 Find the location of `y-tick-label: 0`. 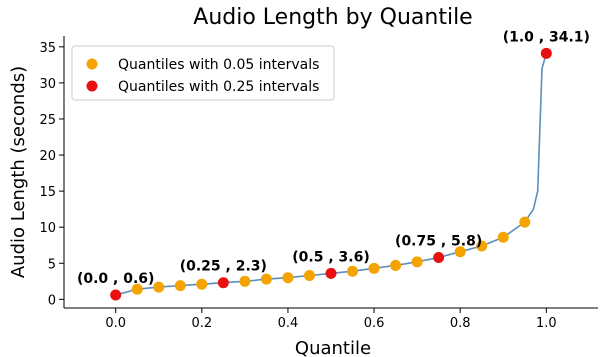

y-tick-label: 0 is located at coordinates (52, 300).